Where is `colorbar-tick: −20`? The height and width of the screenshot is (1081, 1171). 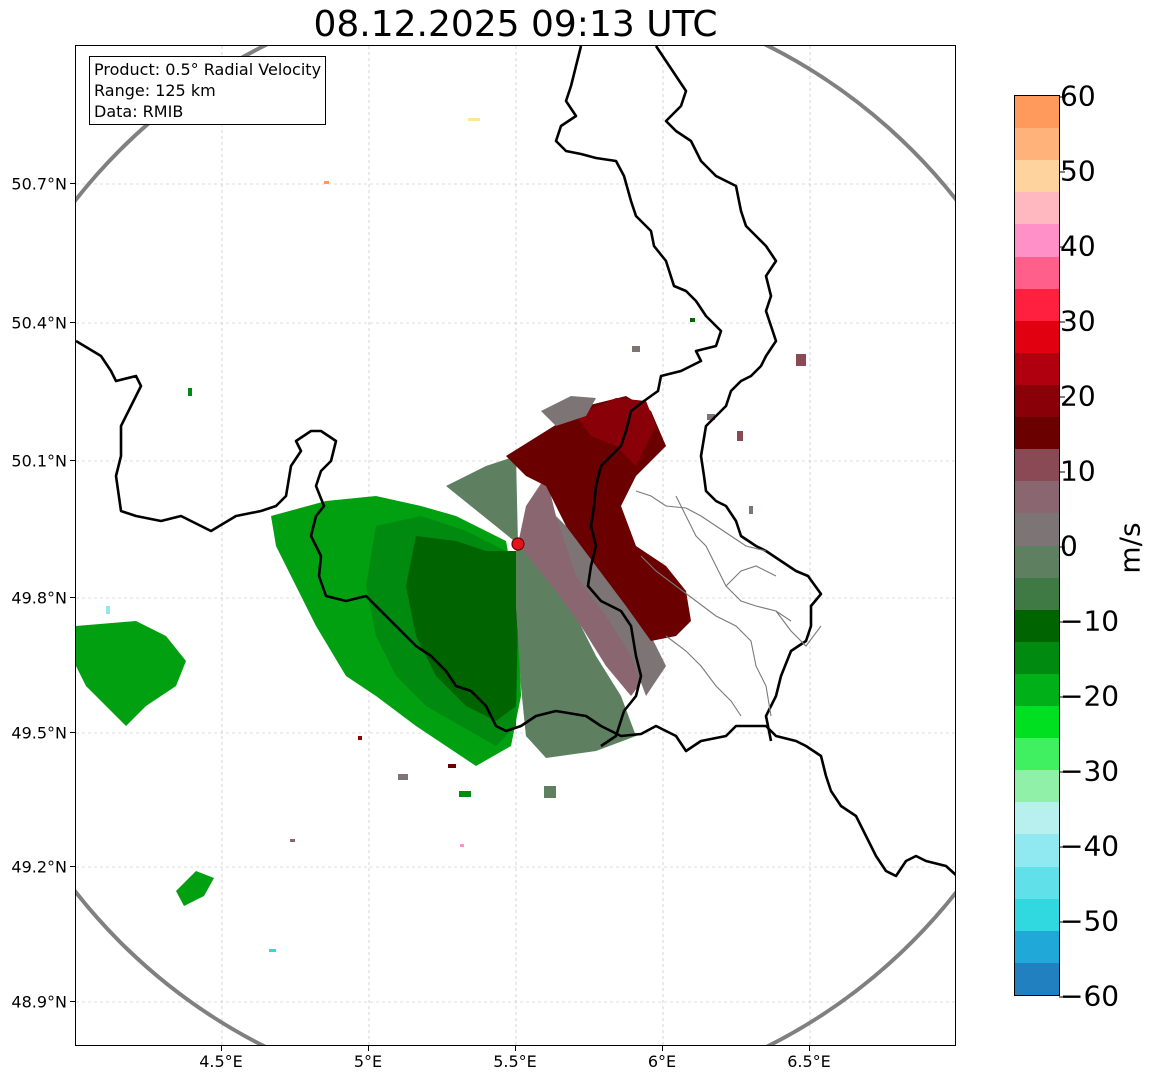
colorbar-tick: −20 is located at coordinates (1089, 696).